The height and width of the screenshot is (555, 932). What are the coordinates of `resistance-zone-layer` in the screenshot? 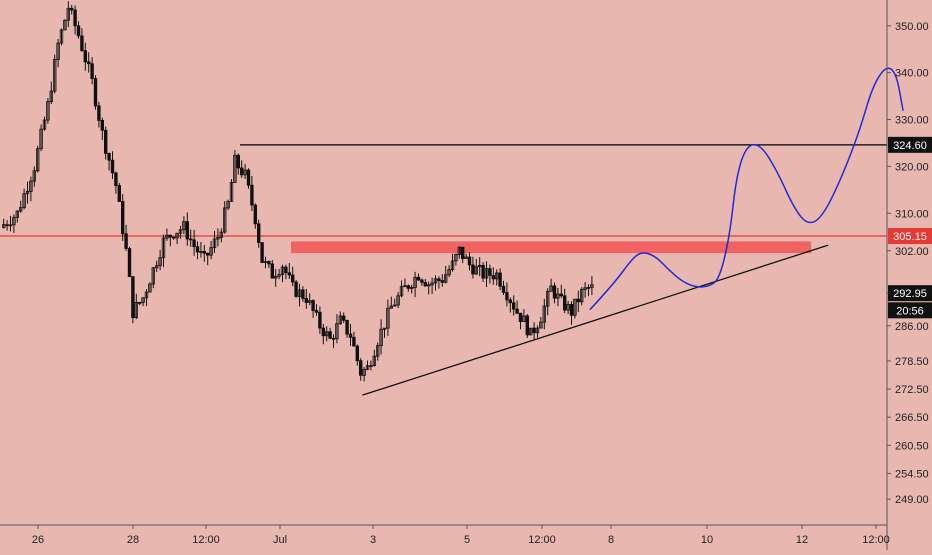 It's located at (551, 247).